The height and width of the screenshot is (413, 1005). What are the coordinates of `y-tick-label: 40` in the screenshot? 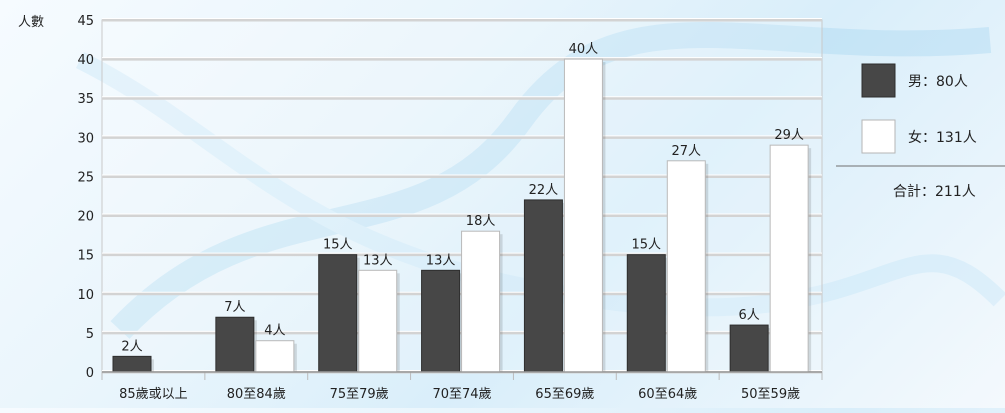 It's located at (85, 60).